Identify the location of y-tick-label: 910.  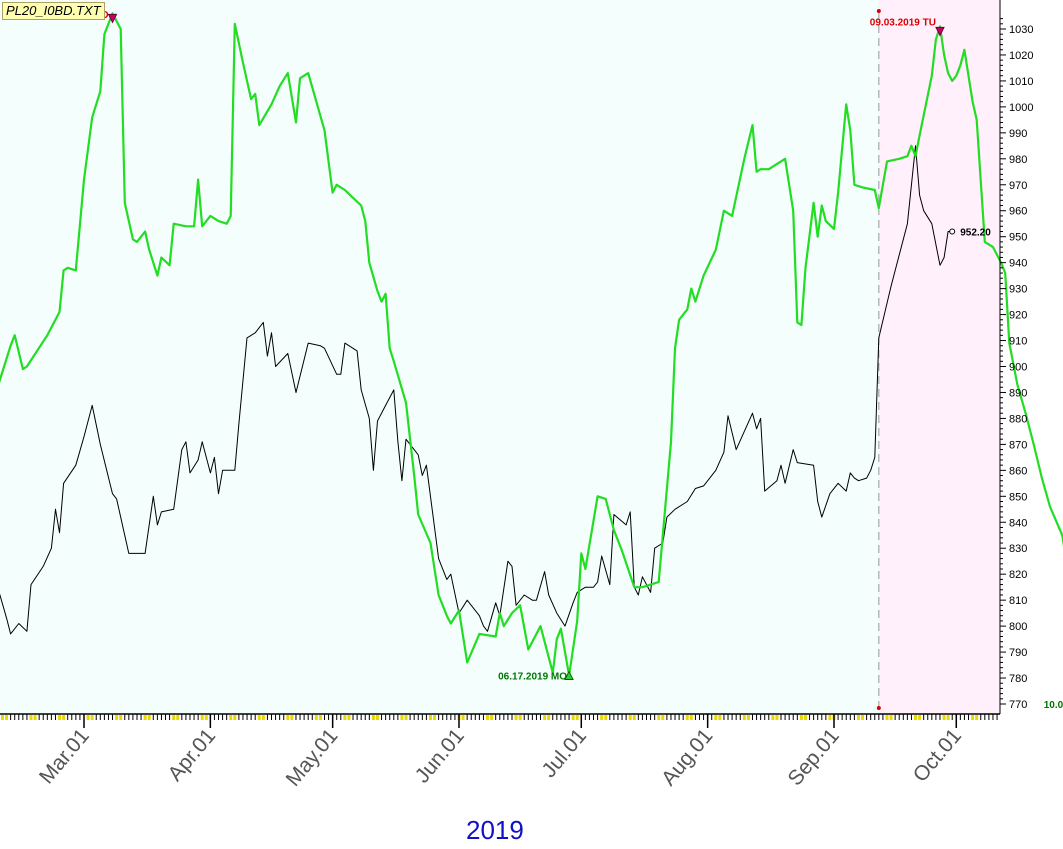
(1018, 342).